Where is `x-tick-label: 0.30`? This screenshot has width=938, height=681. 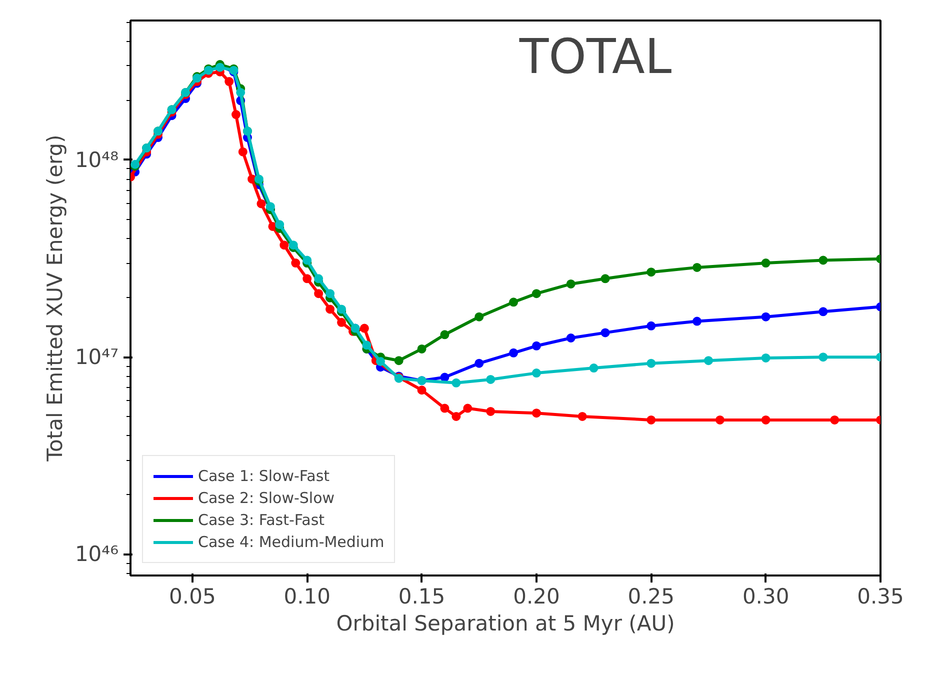
x-tick-label: 0.30 is located at coordinates (766, 596).